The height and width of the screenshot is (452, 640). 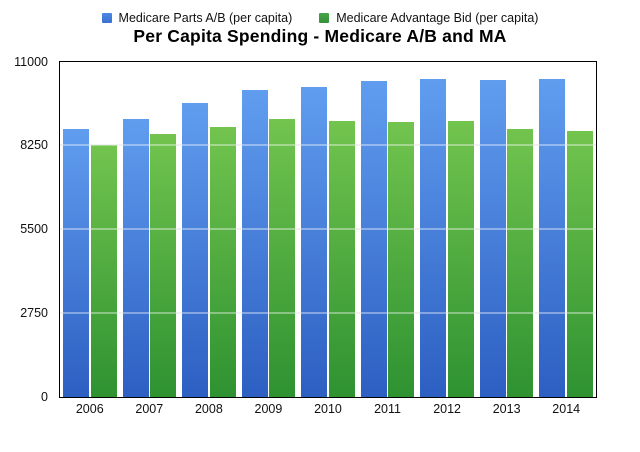 I want to click on y-tick-label-2750: 2750, so click(x=34, y=312).